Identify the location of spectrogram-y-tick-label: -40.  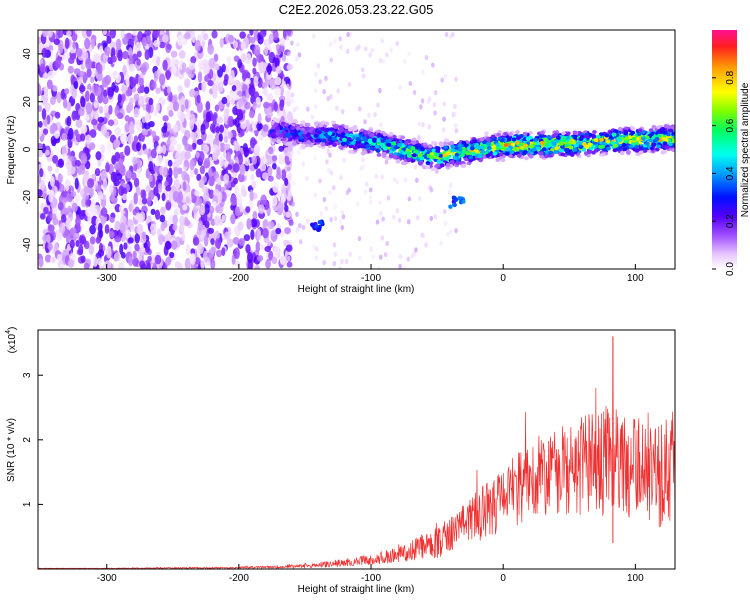
(27, 244).